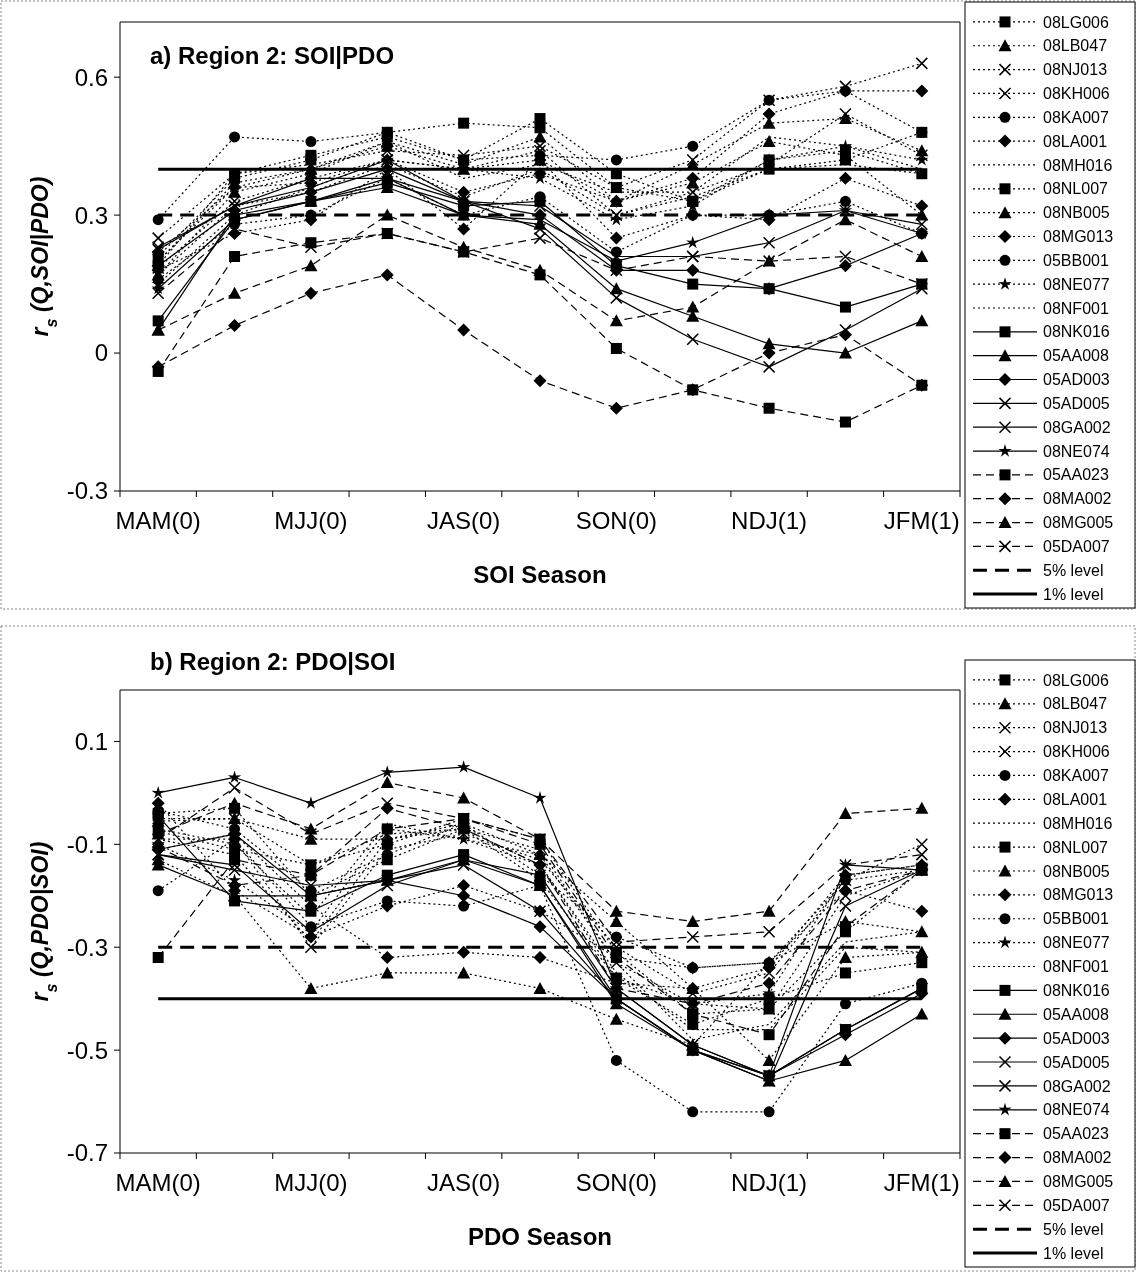 The image size is (1137, 1272). What do you see at coordinates (540, 574) in the screenshot?
I see `x-axis-title: SOI Season` at bounding box center [540, 574].